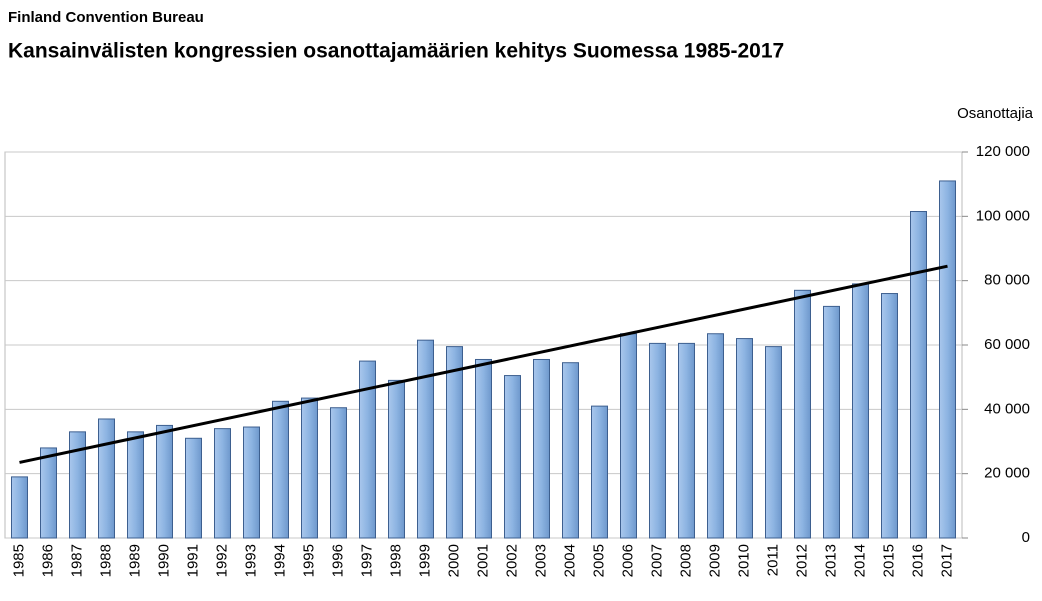  I want to click on x-tick-label: 2013, so click(830, 560).